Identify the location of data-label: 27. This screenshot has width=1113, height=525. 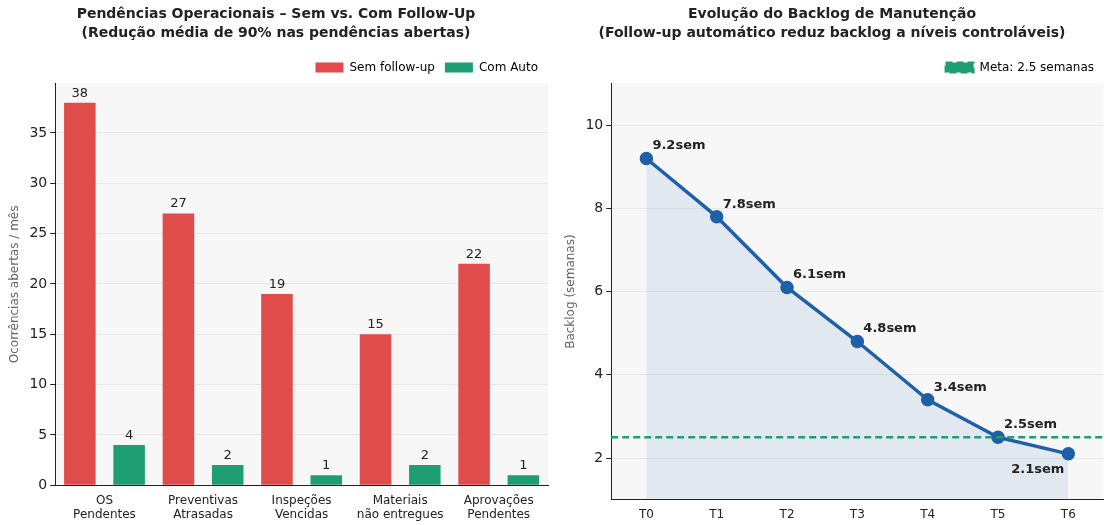
(178, 203).